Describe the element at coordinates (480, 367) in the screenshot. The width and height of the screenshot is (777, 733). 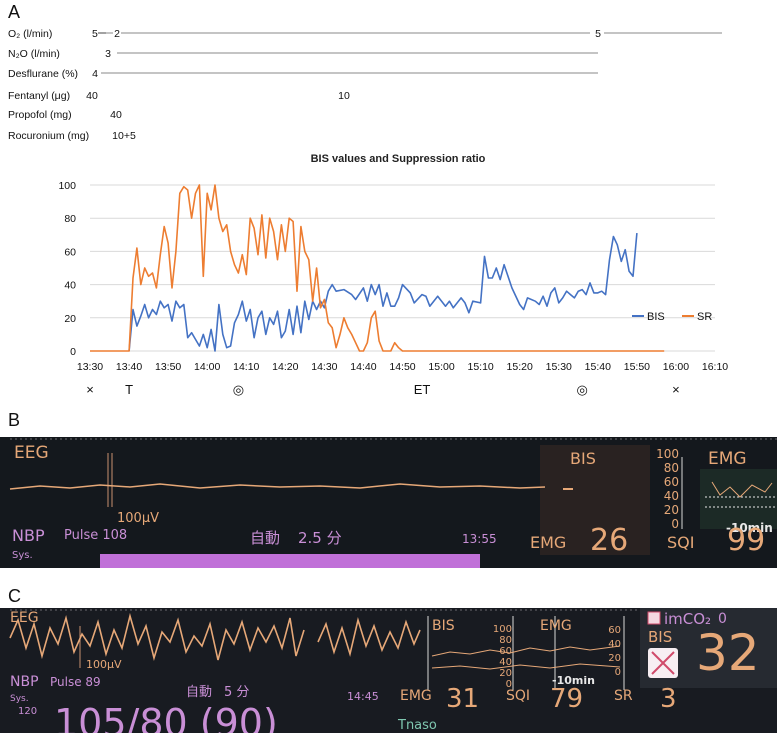
I see `x-tick-label: 15:10` at that location.